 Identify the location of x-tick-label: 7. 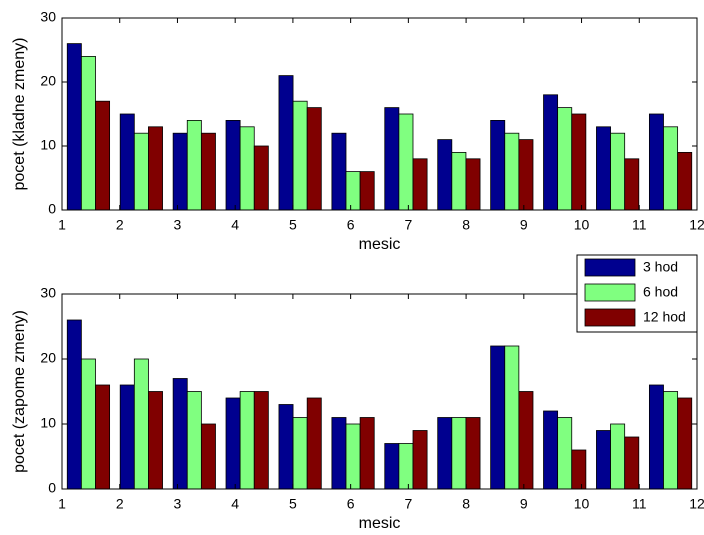
(408, 504).